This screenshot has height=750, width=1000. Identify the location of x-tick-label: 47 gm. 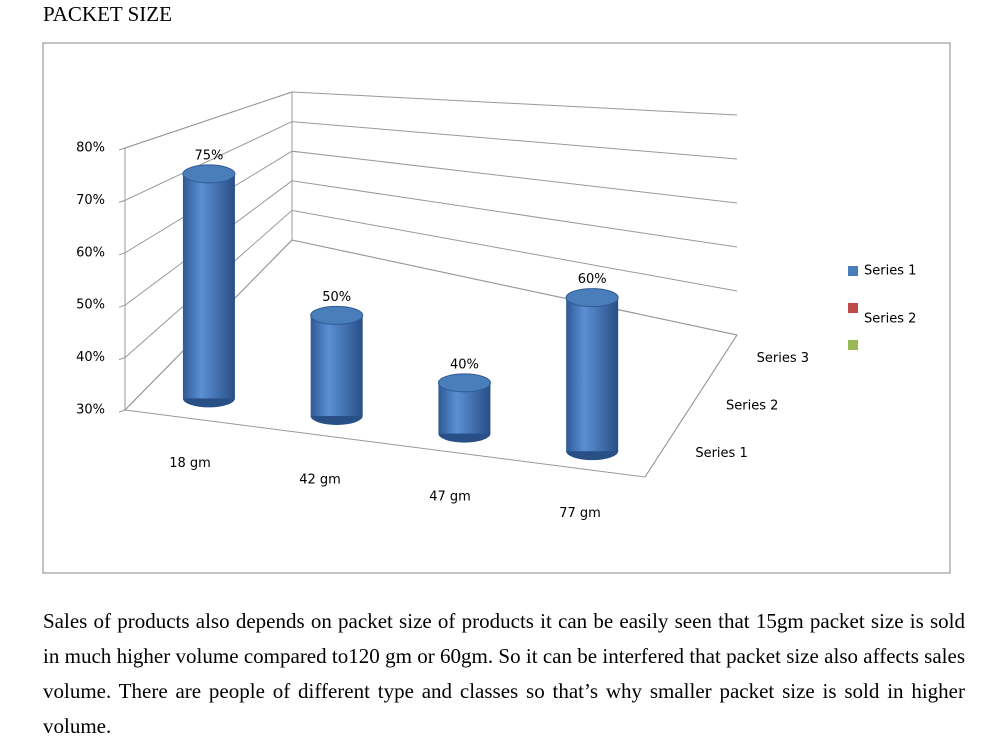
(450, 496).